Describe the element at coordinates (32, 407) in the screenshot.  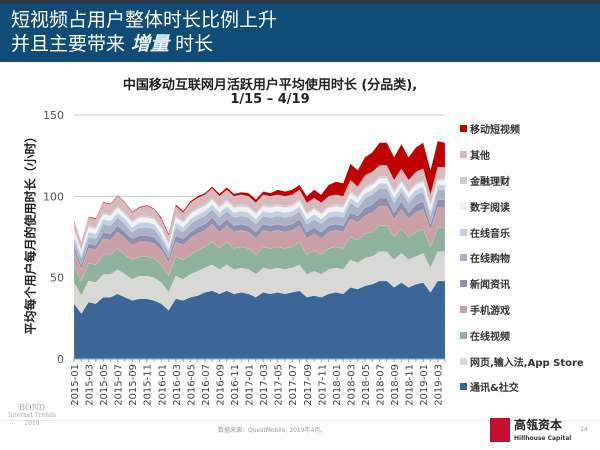
I see `bond-logo-text: BOND` at that location.